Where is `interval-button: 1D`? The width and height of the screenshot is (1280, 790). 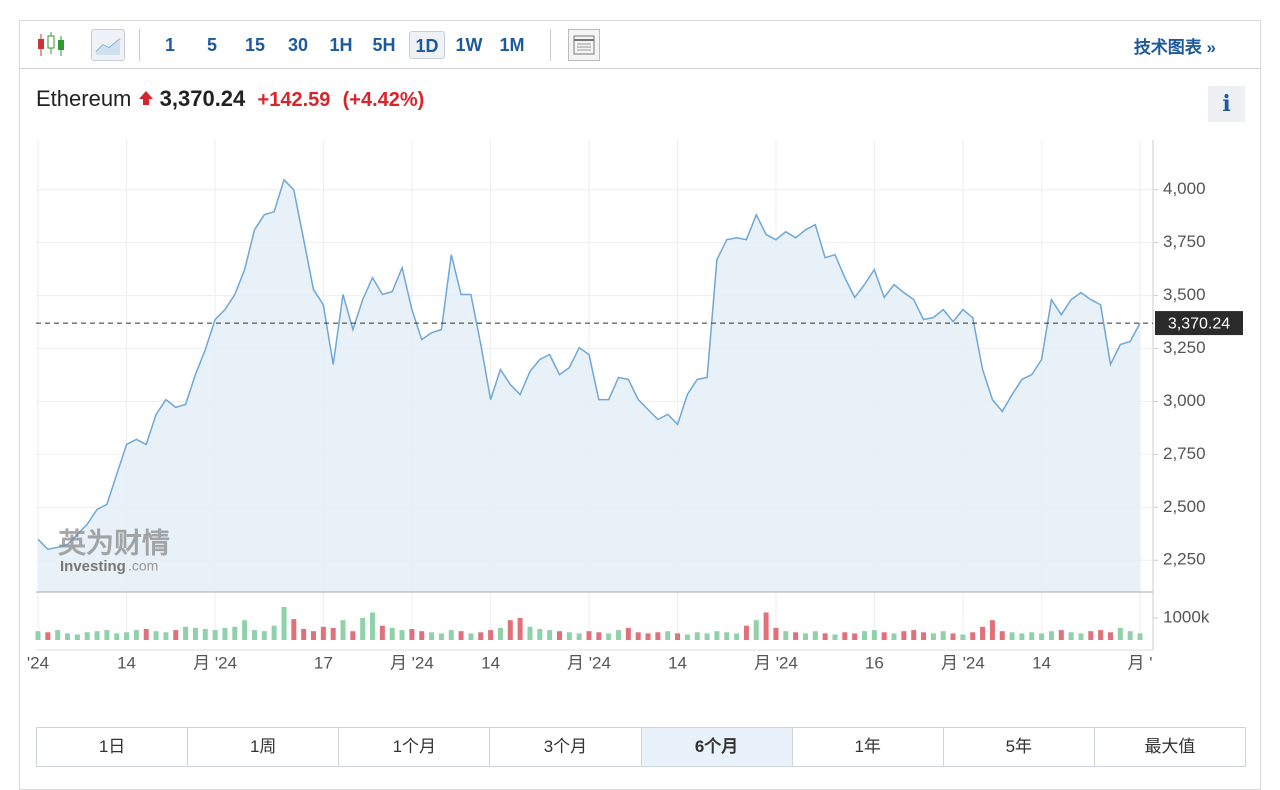
interval-button: 1D is located at coordinates (427, 45).